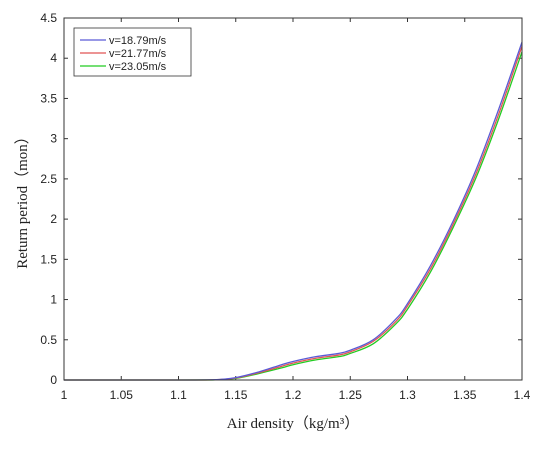 The height and width of the screenshot is (449, 550). I want to click on x-tick-label: 1.15, so click(236, 395).